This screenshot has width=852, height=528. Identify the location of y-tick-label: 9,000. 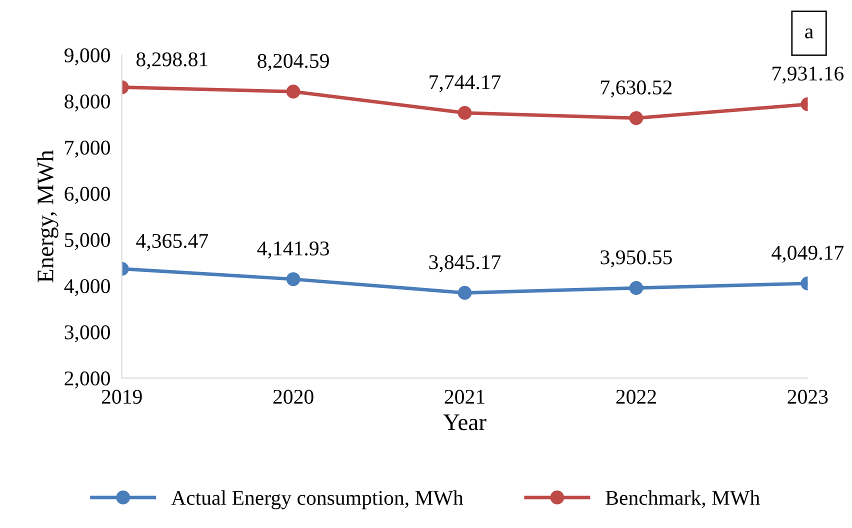
(87, 57).